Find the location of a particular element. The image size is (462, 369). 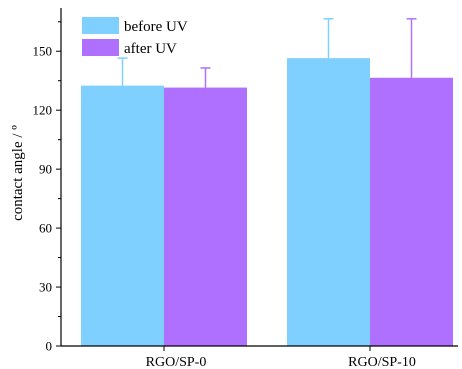

x-tick-label: RGO/SP-0 is located at coordinates (176, 362).